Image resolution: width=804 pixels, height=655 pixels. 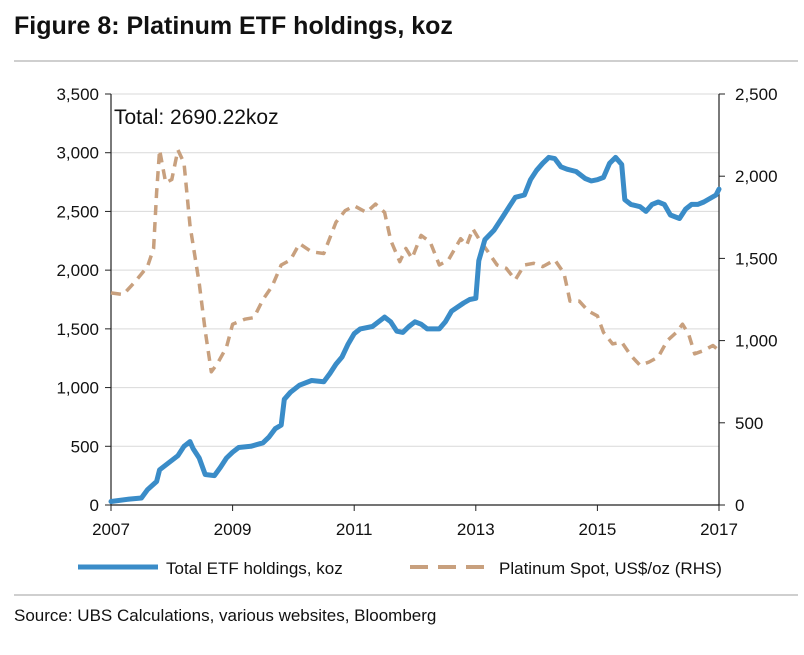 What do you see at coordinates (233, 529) in the screenshot?
I see `x-tick-label: 2009` at bounding box center [233, 529].